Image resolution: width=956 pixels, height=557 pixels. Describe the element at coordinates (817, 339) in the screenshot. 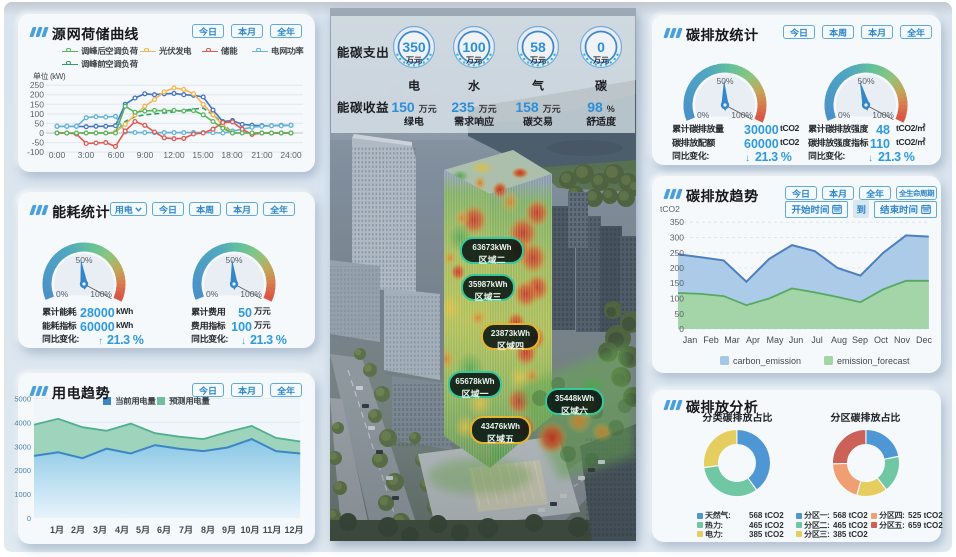

I see `svg-text: Jul` at that location.